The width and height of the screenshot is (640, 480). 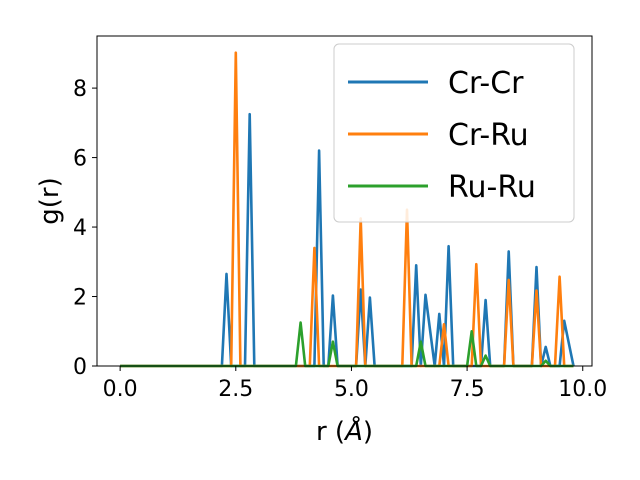 I want to click on legend-label-cr-ru: Cr-Ru, so click(x=488, y=135).